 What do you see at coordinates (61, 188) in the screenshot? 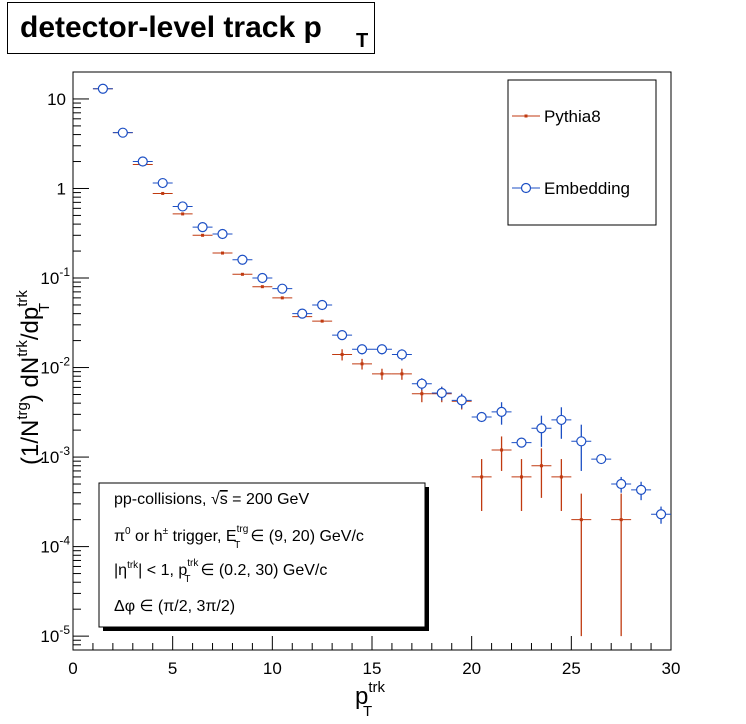
I see `y-tick-label: 1` at bounding box center [61, 188].